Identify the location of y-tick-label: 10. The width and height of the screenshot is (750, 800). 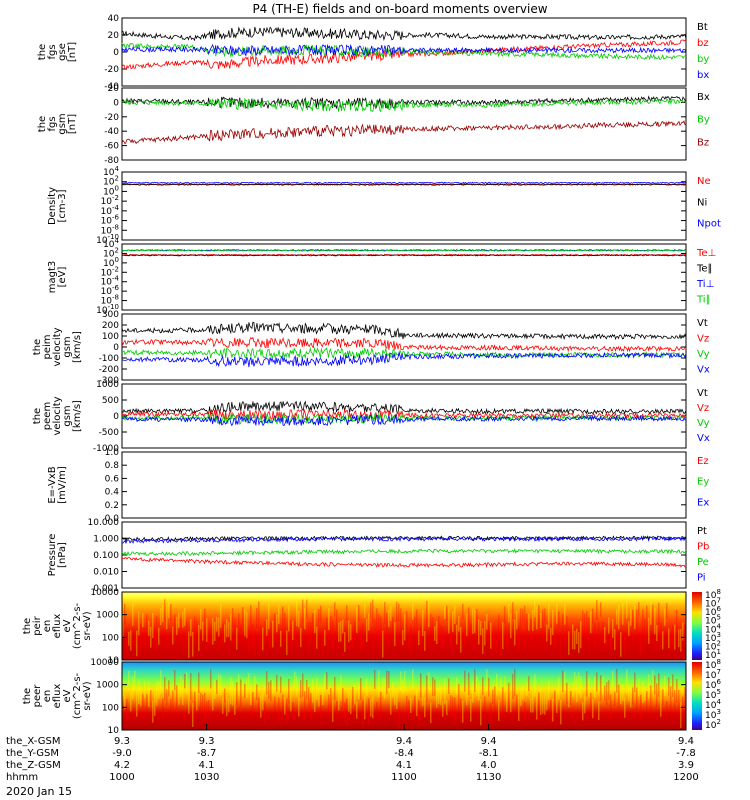
(114, 731).